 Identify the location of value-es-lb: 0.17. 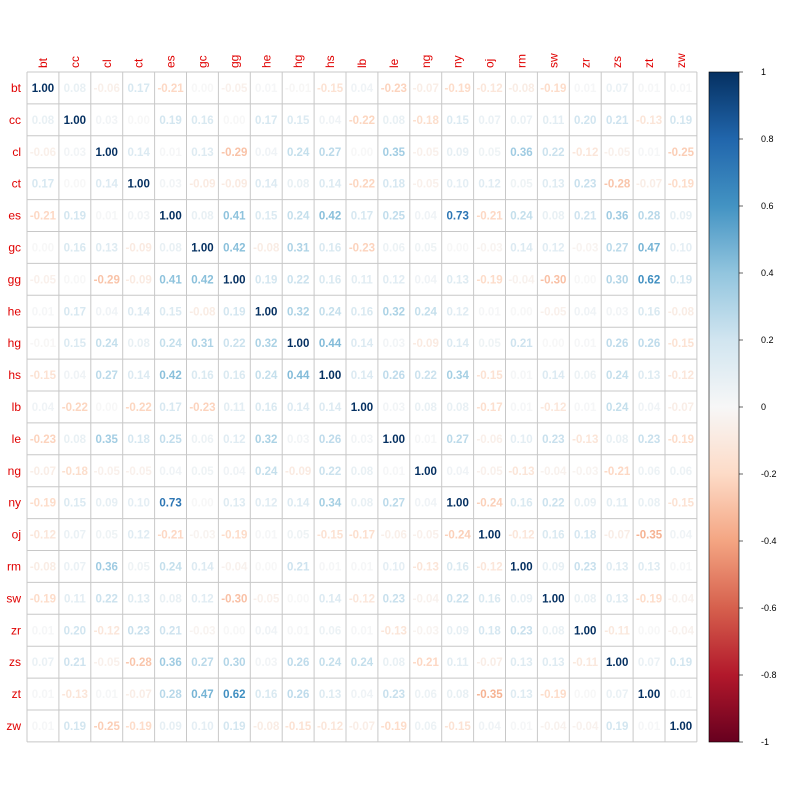
(362, 217).